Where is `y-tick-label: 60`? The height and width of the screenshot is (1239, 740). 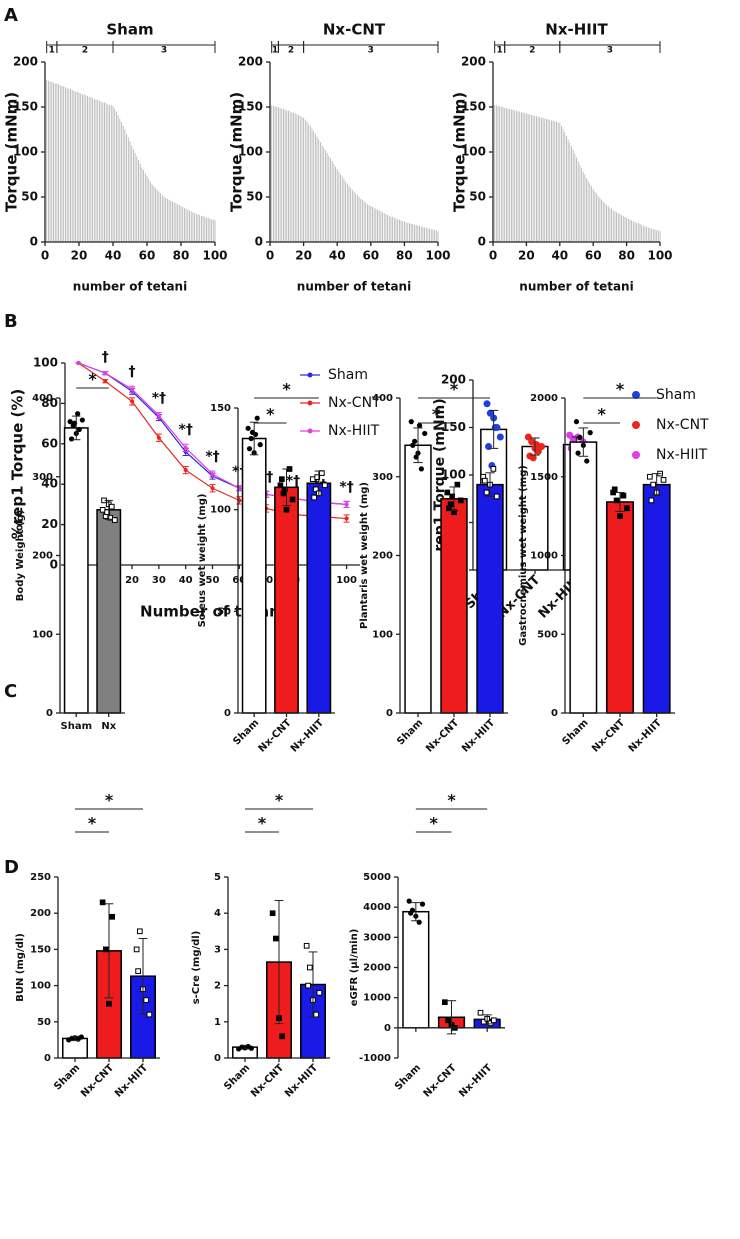 y-tick-label: 60 is located at coordinates (49, 443).